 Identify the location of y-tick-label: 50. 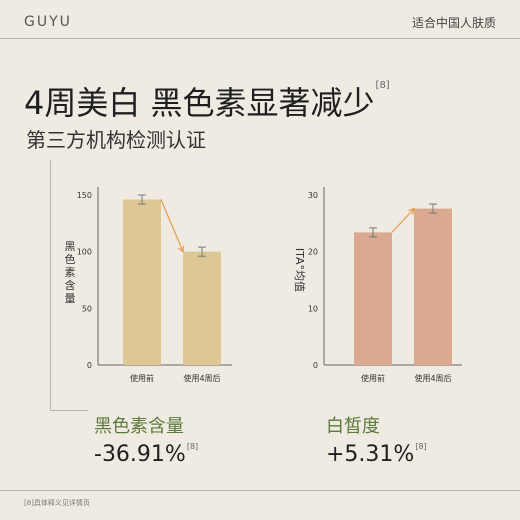
(87, 308).